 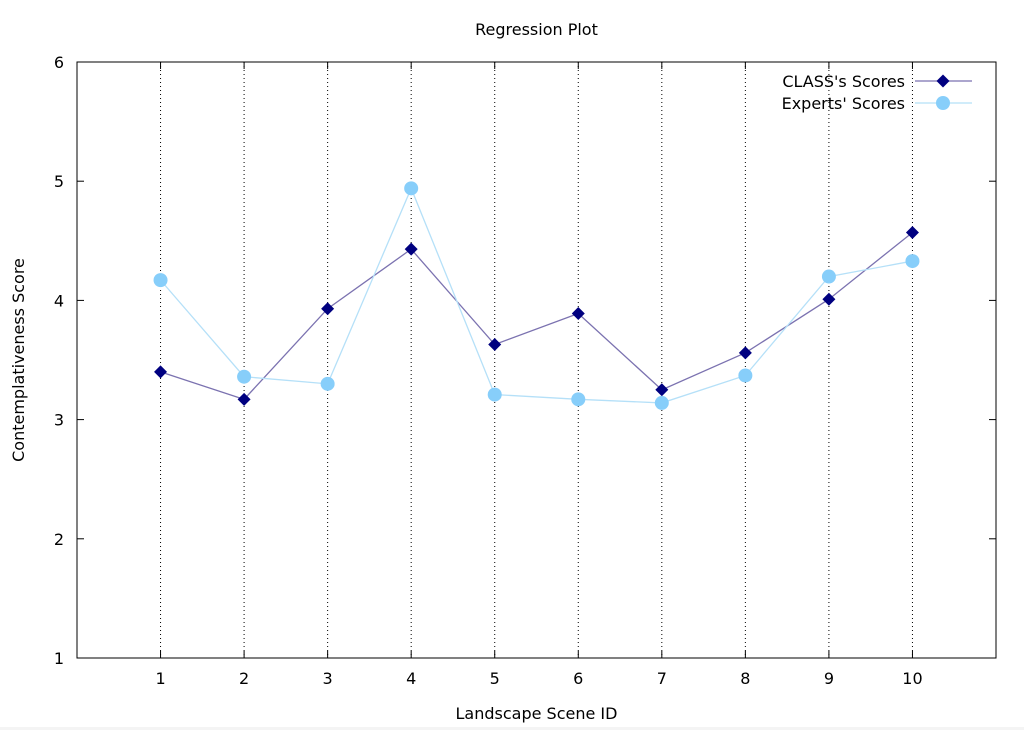 What do you see at coordinates (877, 92) in the screenshot?
I see `legend: CLASS's Scores Experts' Scores` at bounding box center [877, 92].